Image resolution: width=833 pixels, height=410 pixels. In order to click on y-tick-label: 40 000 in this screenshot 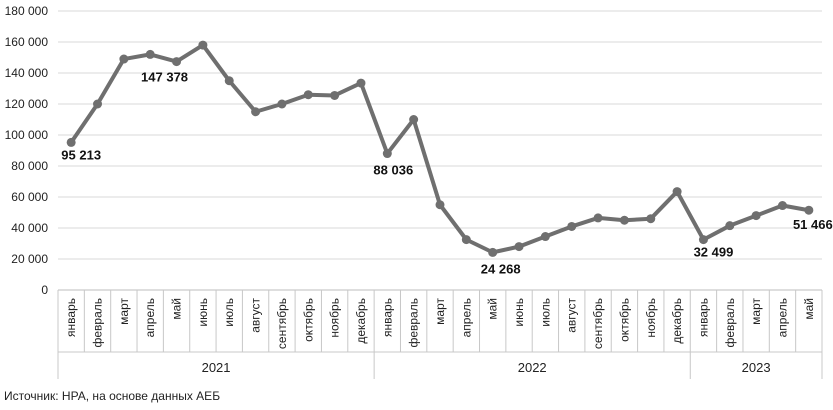, I will do `click(29, 228)`.